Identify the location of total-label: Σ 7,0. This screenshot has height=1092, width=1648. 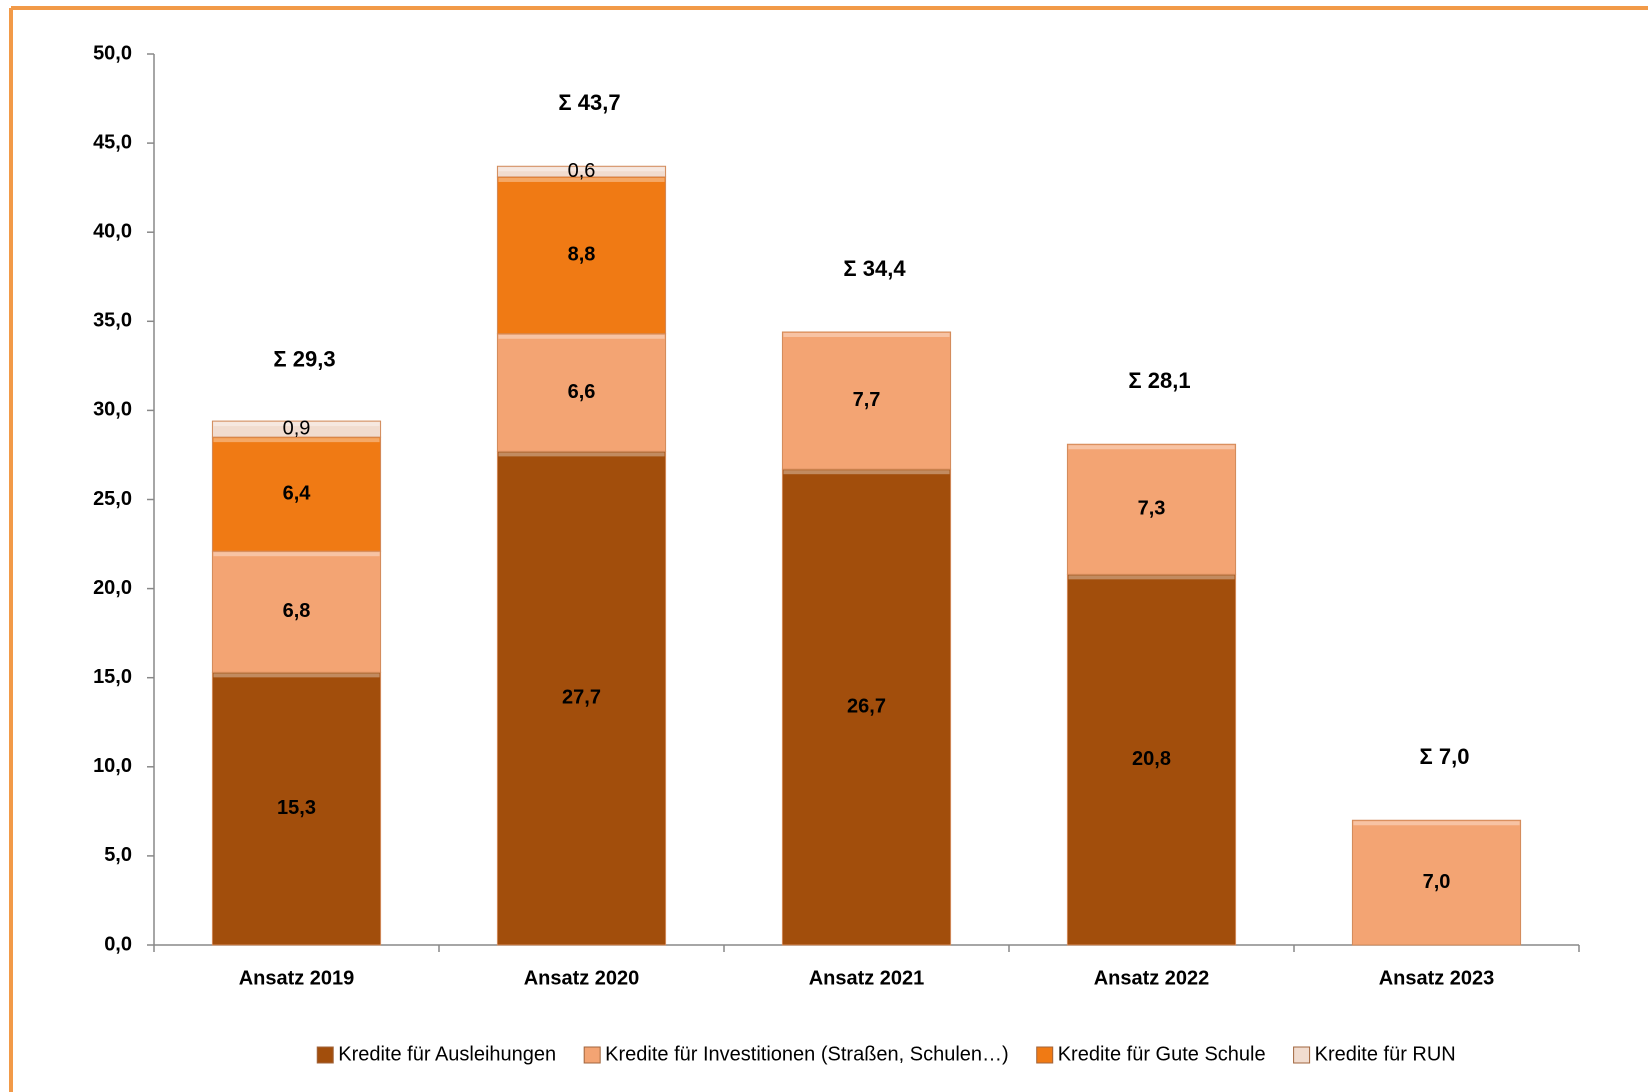
(1445, 756).